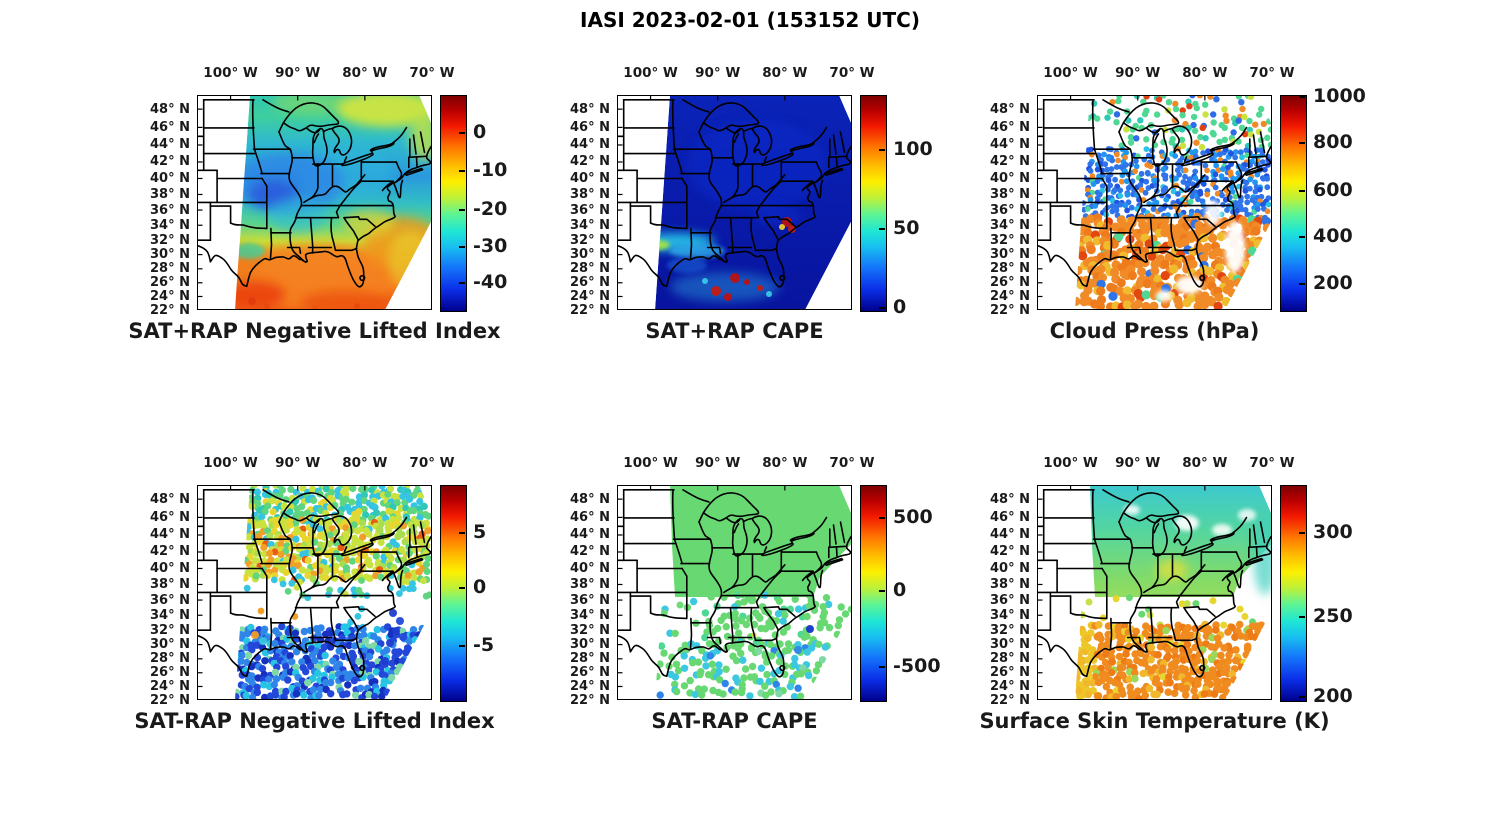  Describe the element at coordinates (480, 532) in the screenshot. I see `colorbar-tick-label: 5` at that location.